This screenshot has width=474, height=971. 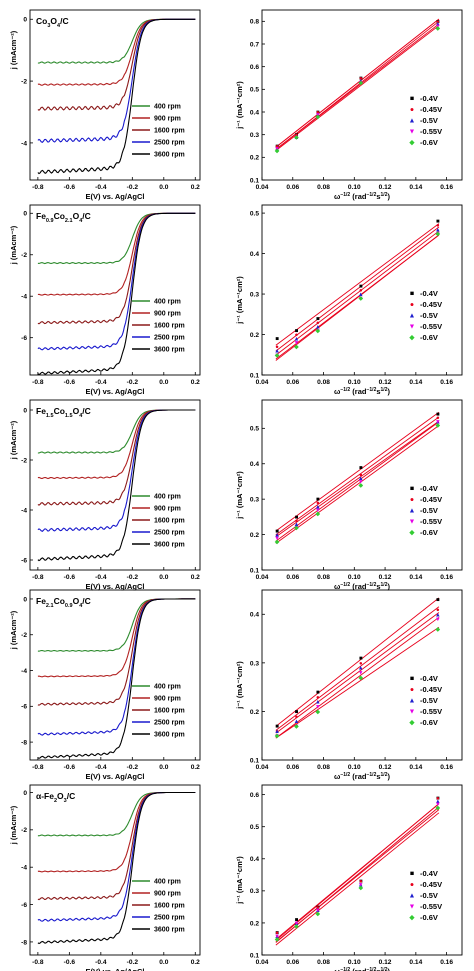 I want to click on x-tick-label: 0.08, so click(x=323, y=382).